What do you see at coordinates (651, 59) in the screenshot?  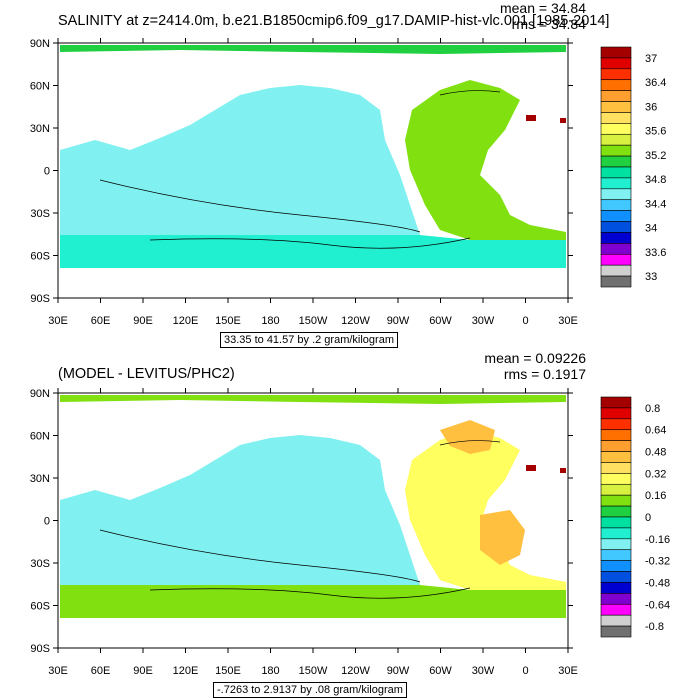 I see `colorbar-label: 37` at bounding box center [651, 59].